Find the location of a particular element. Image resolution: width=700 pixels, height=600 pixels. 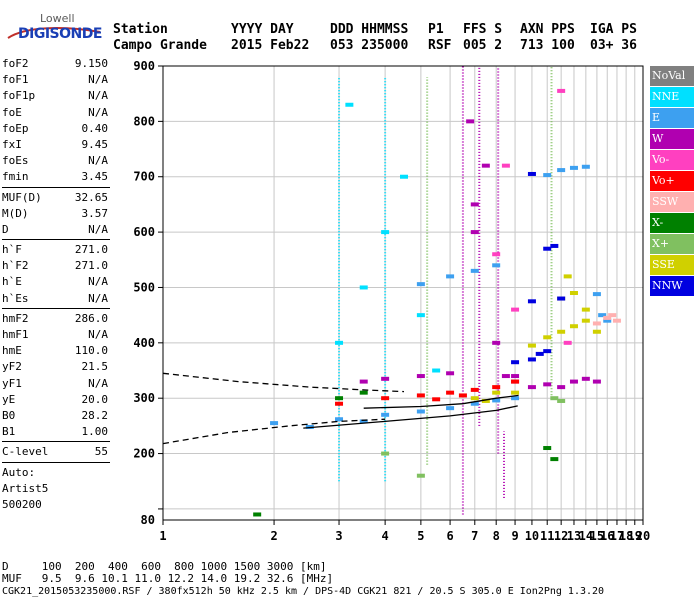

param-value: 28.2 is located at coordinates (95, 415).